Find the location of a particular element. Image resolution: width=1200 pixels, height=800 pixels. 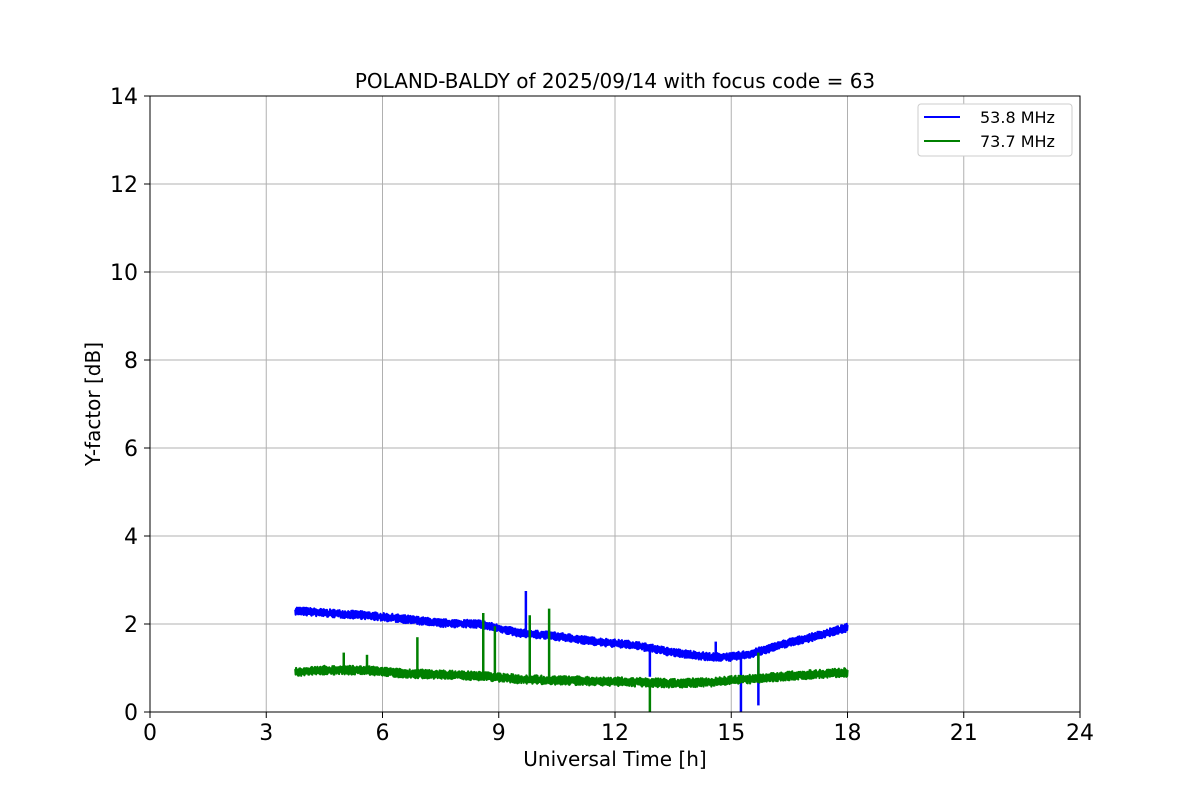

x-tick-label: 21 is located at coordinates (964, 733).